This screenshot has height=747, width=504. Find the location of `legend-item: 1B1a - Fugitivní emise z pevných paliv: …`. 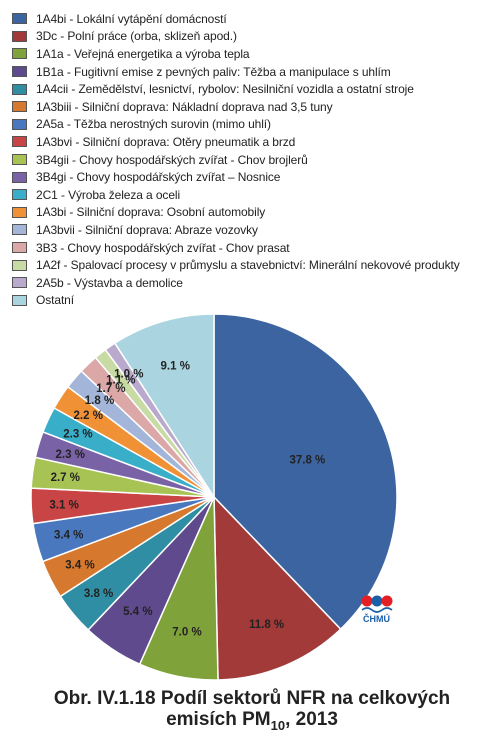

legend-item: 1B1a - Fugitivní emise z pevných paliv: … is located at coordinates (256, 72).